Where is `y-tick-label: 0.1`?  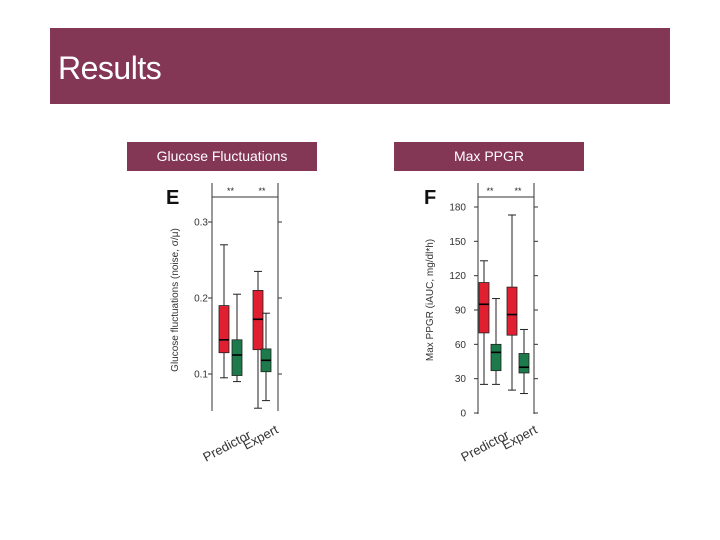
y-tick-label: 0.1 is located at coordinates (201, 375).